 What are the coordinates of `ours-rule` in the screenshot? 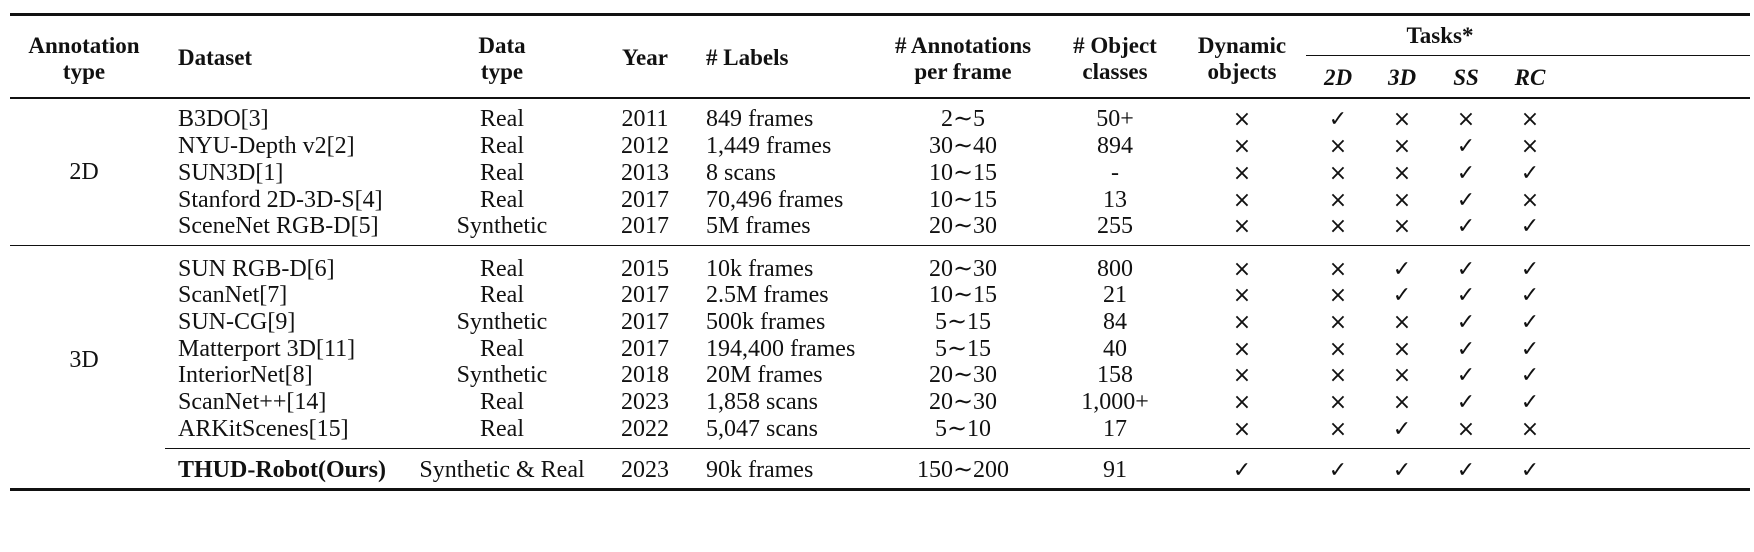 It's located at (957, 448).